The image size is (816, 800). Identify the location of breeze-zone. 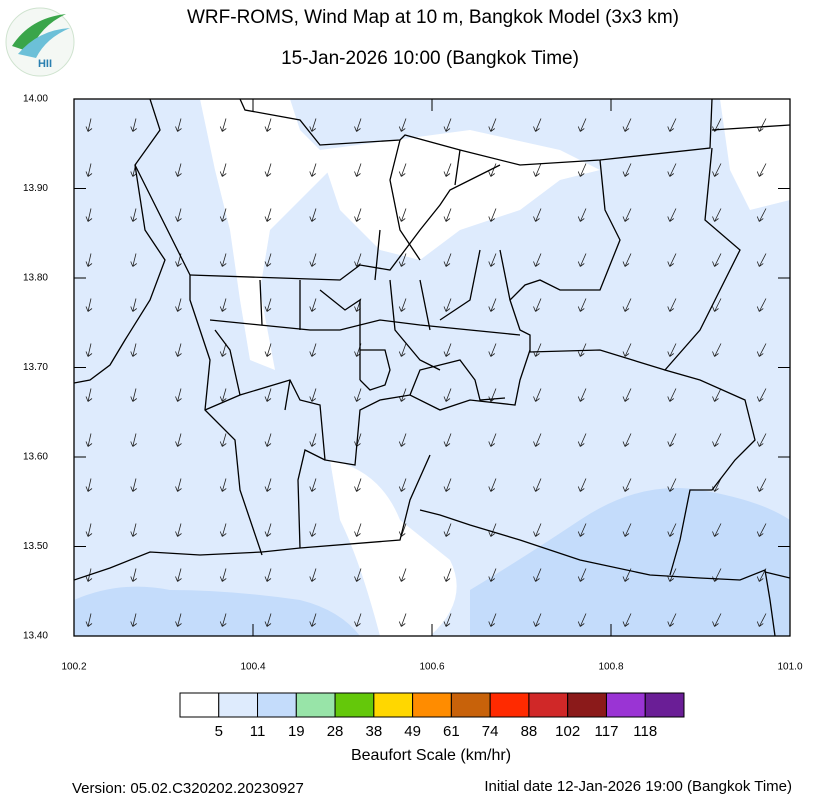
(630, 562).